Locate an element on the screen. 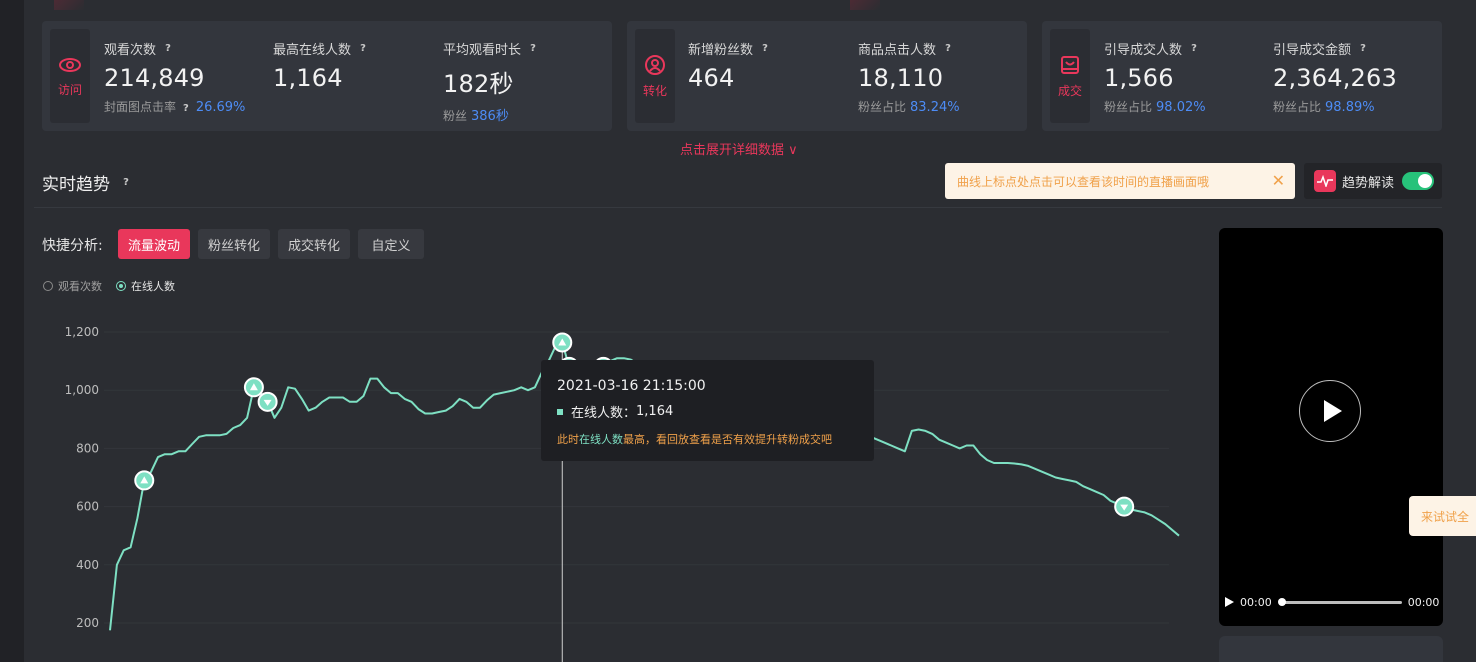 This screenshot has width=1476, height=662. metric-value: 214,849 is located at coordinates (154, 78).